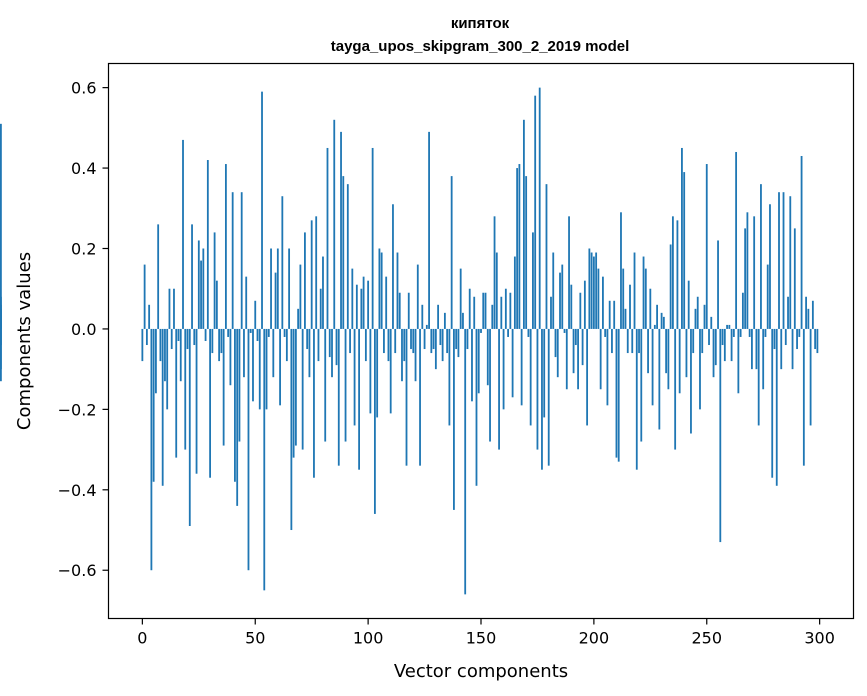 The image size is (867, 696). I want to click on y-tick-label: 0.0, so click(83, 329).